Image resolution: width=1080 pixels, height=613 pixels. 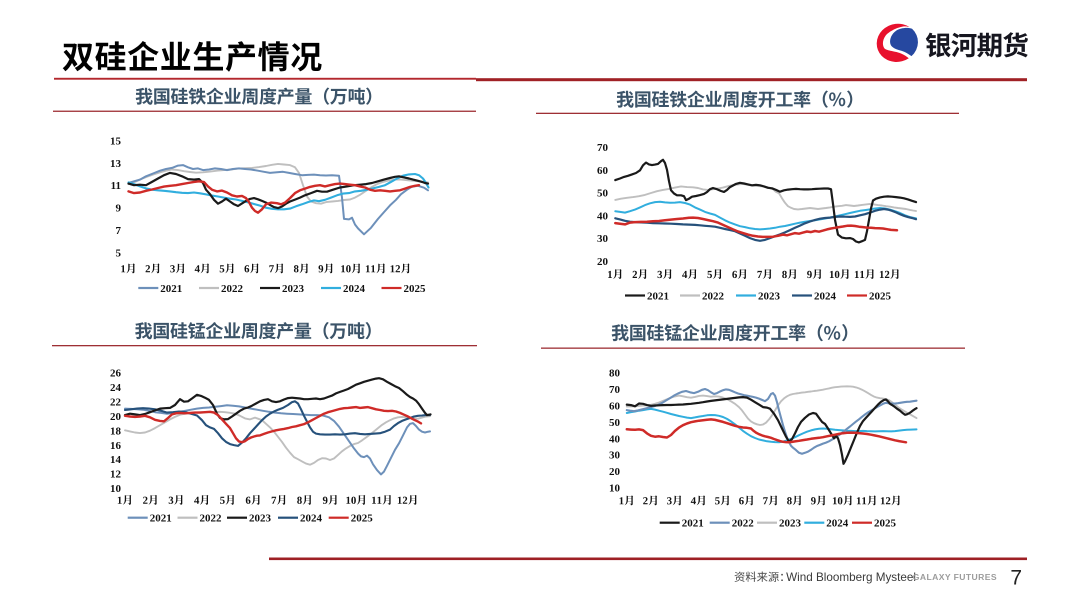 What do you see at coordinates (116, 141) in the screenshot?
I see `svg-text: 15` at bounding box center [116, 141].